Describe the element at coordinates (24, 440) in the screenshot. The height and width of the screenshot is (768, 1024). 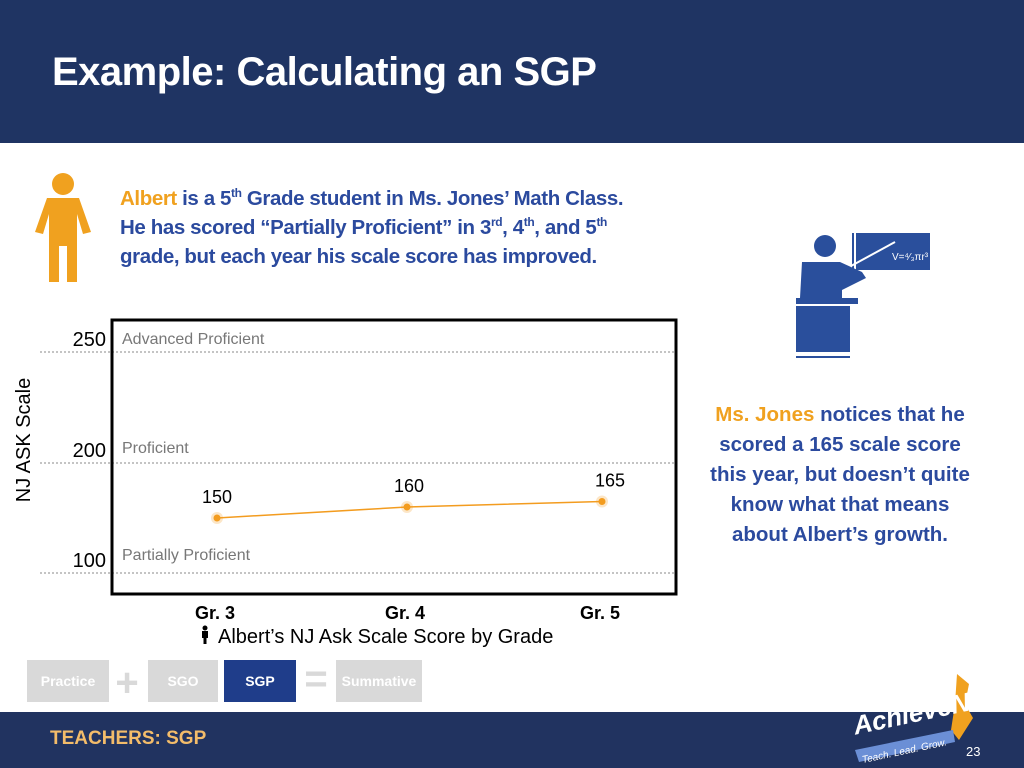
I see `y-axis-label: NJ ASK Scale` at that location.